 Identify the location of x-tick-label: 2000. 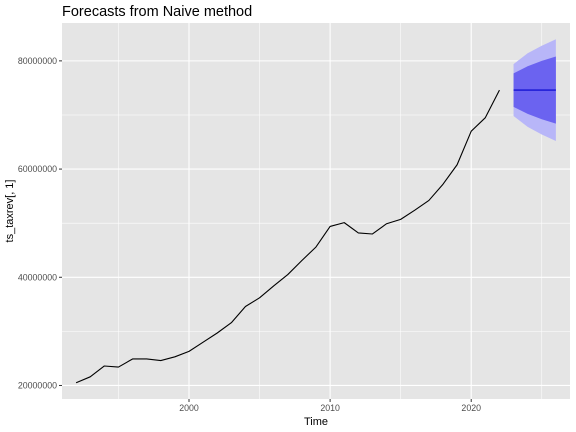
(189, 408).